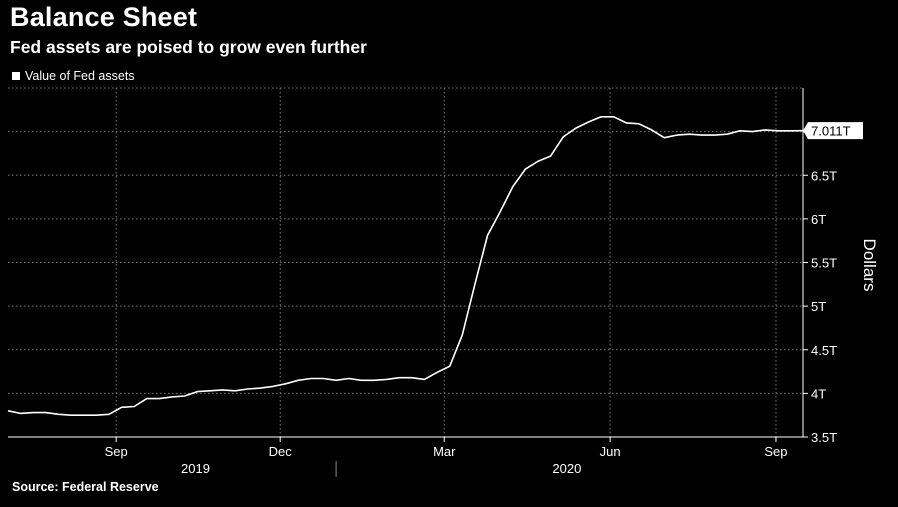 The image size is (898, 507). I want to click on y-tick-label: 6.5T, so click(824, 175).